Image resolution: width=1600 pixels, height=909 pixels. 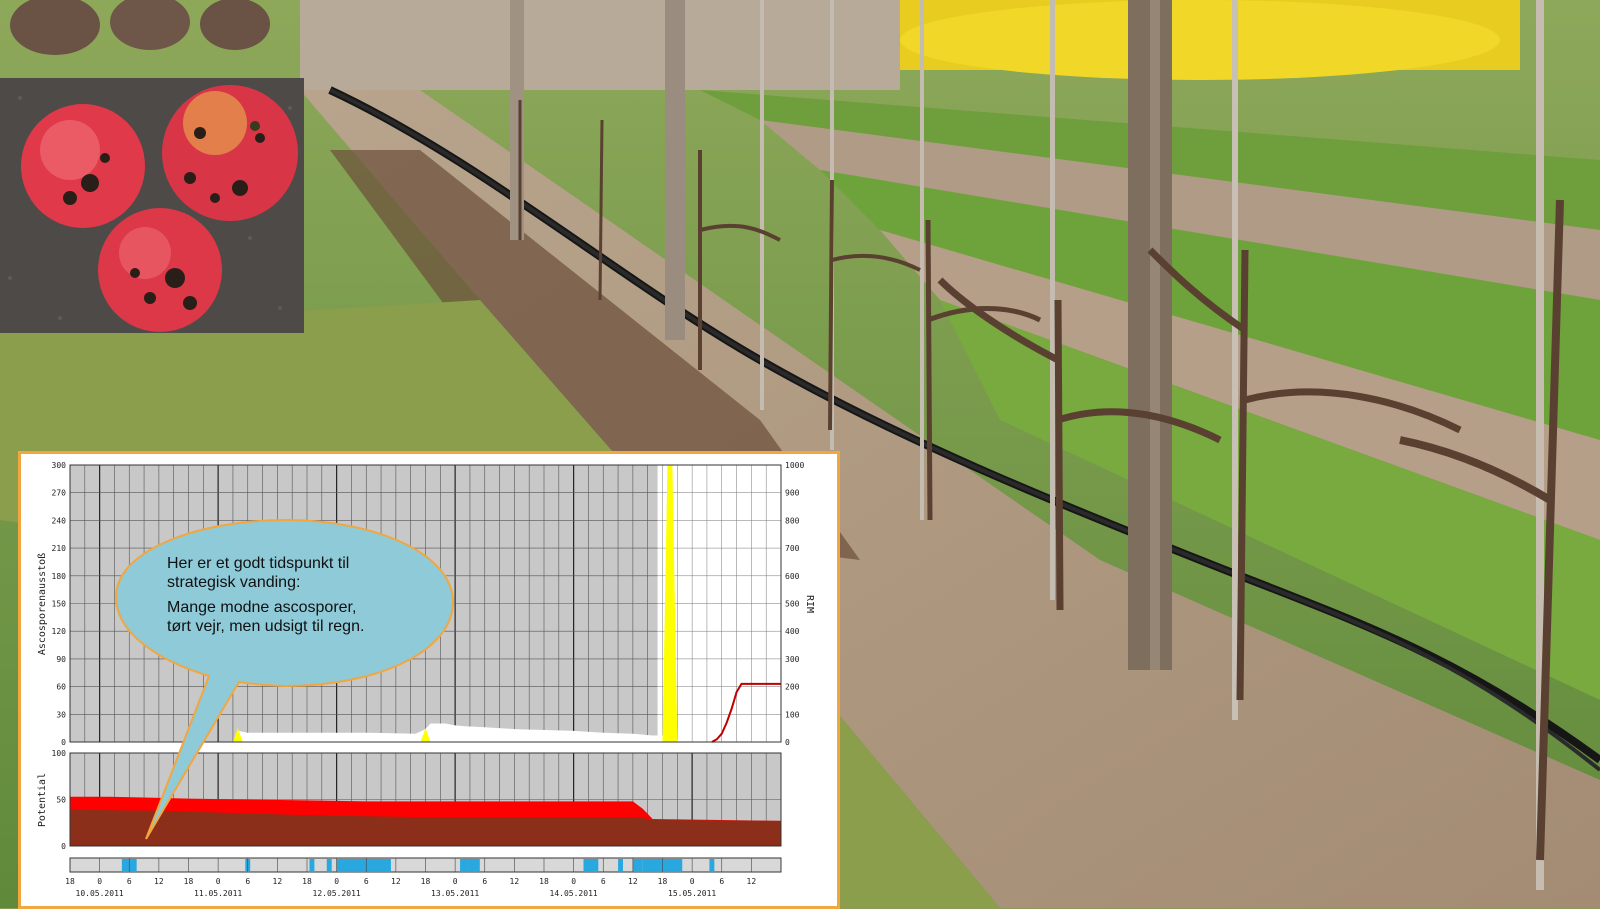 I want to click on right-tick-label: 800, so click(x=792, y=520).